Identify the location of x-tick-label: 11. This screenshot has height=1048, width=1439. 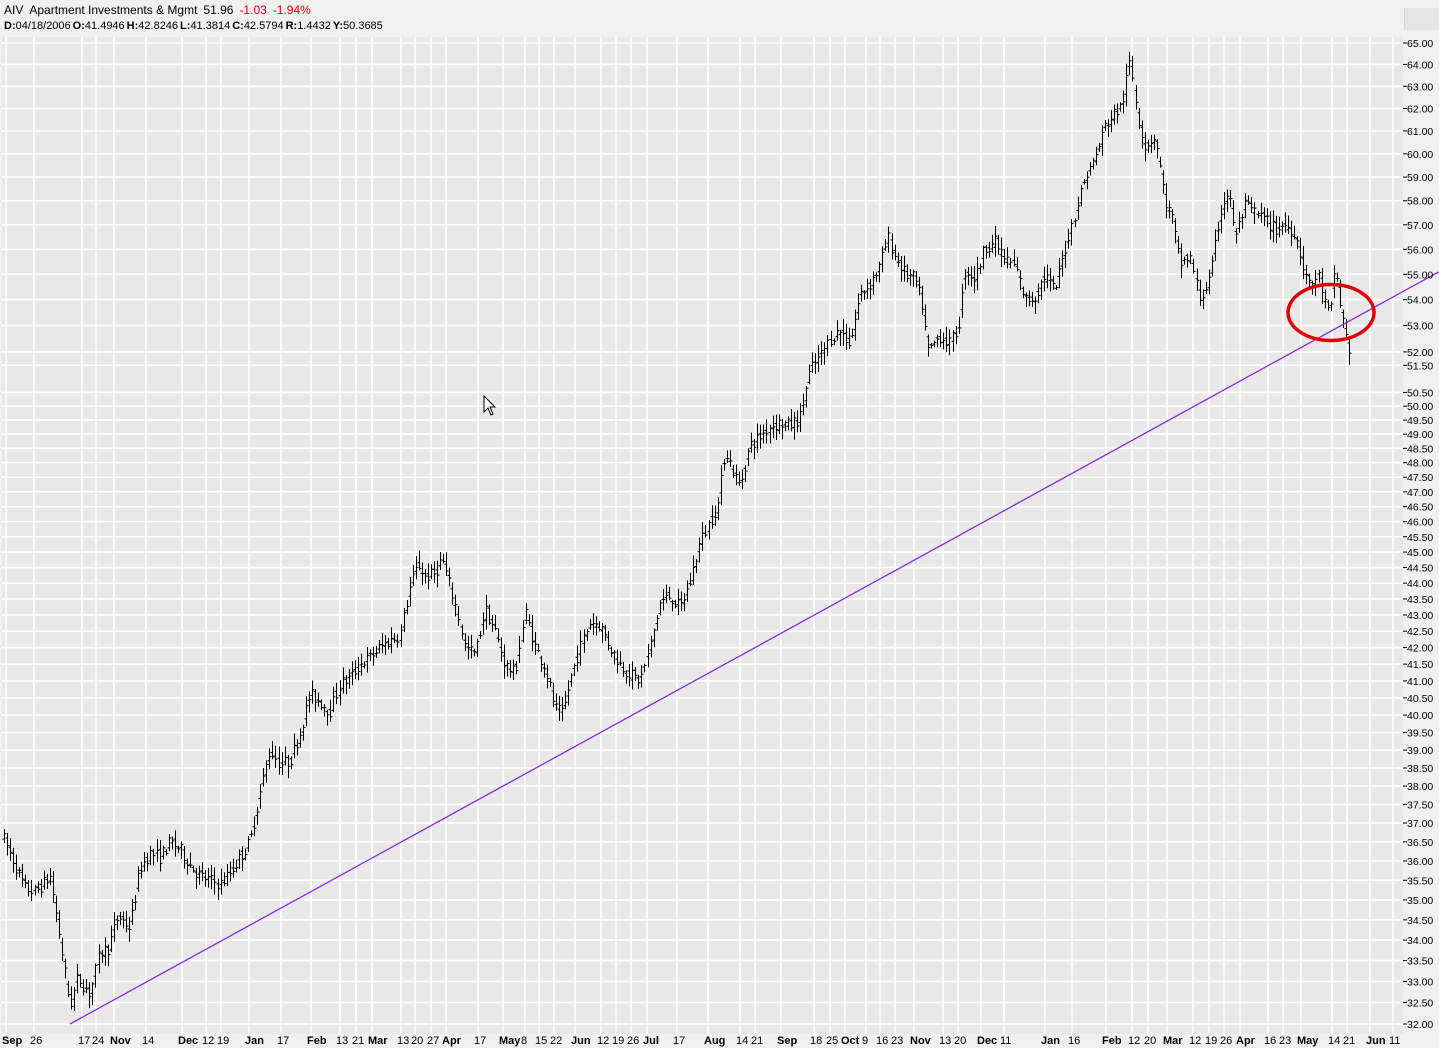
(1005, 1041).